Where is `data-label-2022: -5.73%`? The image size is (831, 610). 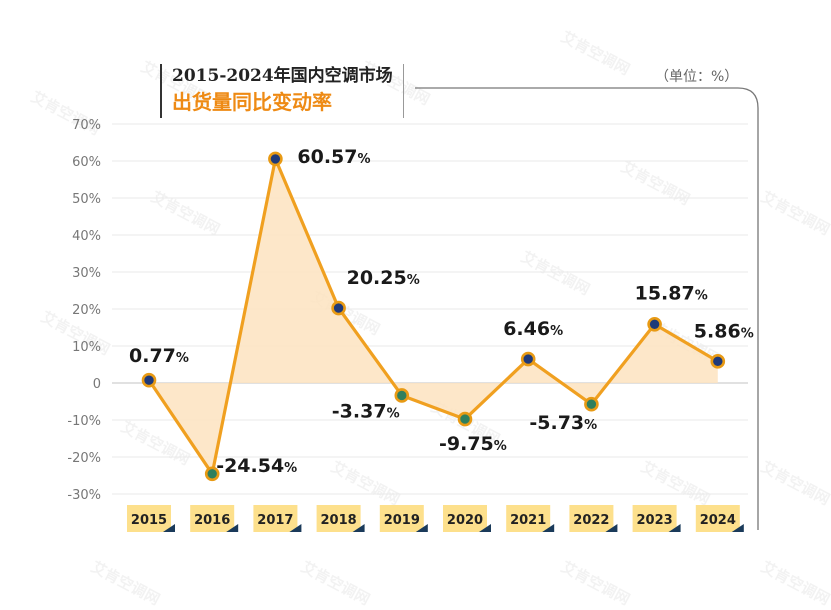
data-label-2022: -5.73% is located at coordinates (563, 423).